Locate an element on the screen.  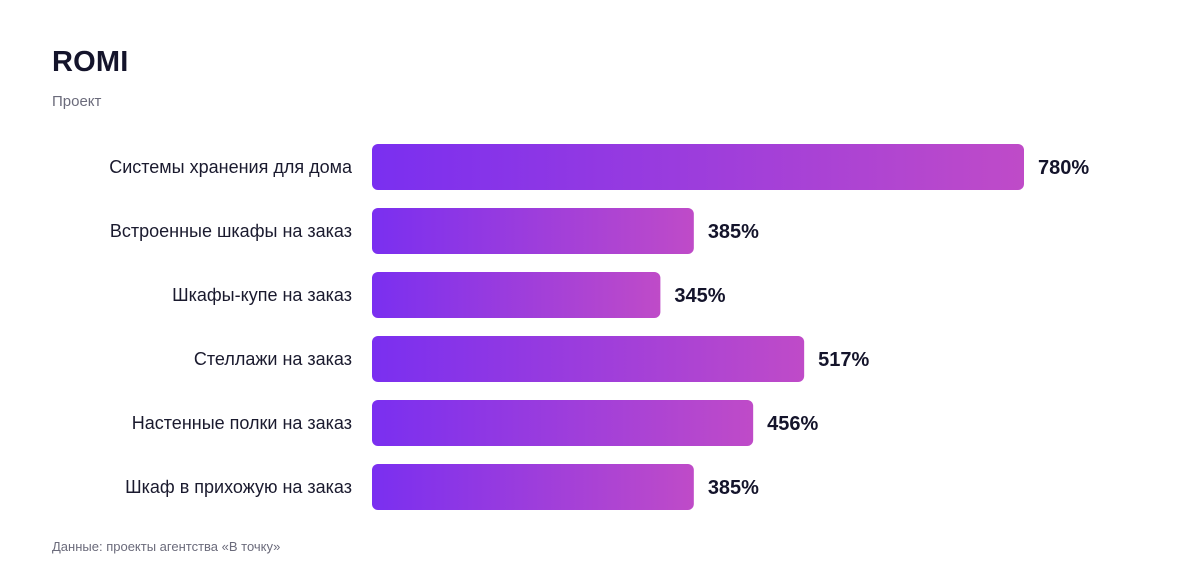
category-label: Шкафы-купе на заказ is located at coordinates (262, 295).